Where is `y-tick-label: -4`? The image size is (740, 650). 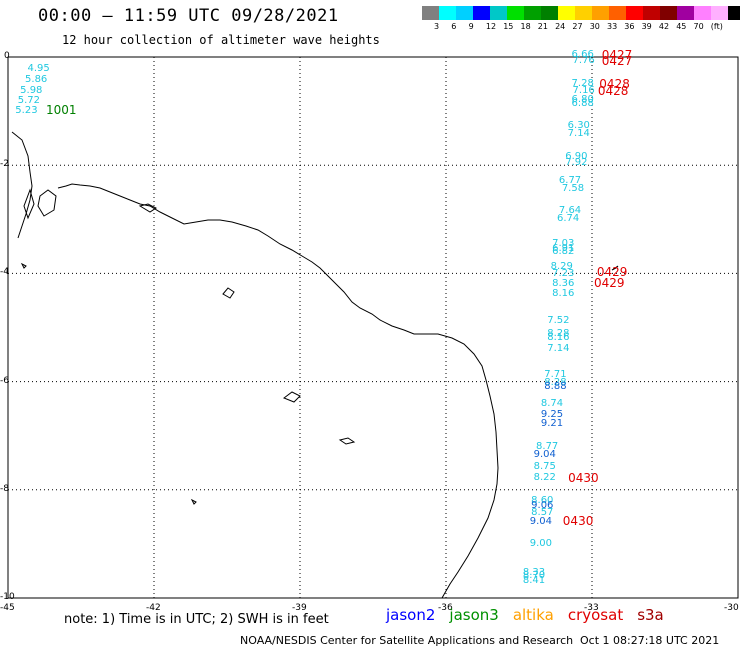
y-tick-label: -4 is located at coordinates (4, 272).